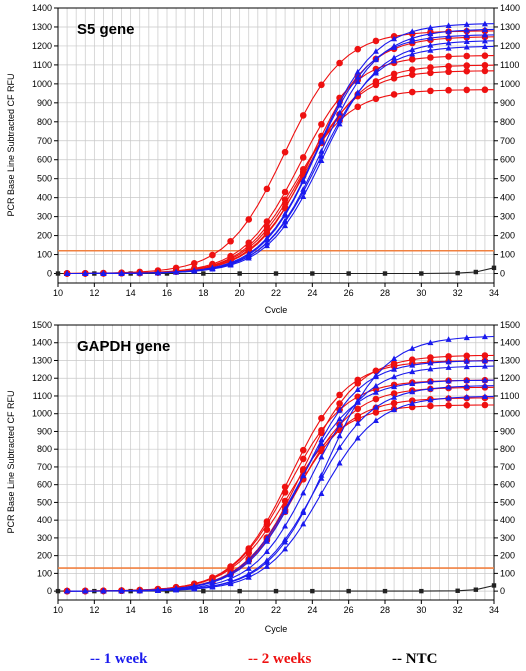 The height and width of the screenshot is (671, 526). What do you see at coordinates (507, 502) in the screenshot?
I see `y-tick-label-right: 500` at bounding box center [507, 502].